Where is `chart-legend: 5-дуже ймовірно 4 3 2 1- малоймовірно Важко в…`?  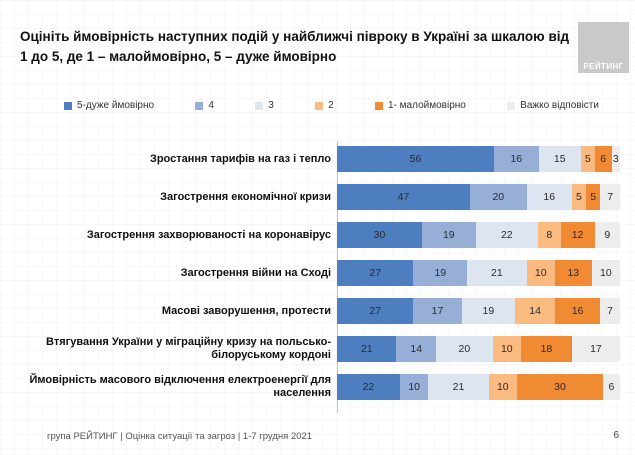 chart-legend: 5-дуже ймовірно 4 3 2 1- малоймовірно Важко в… is located at coordinates (331, 105).